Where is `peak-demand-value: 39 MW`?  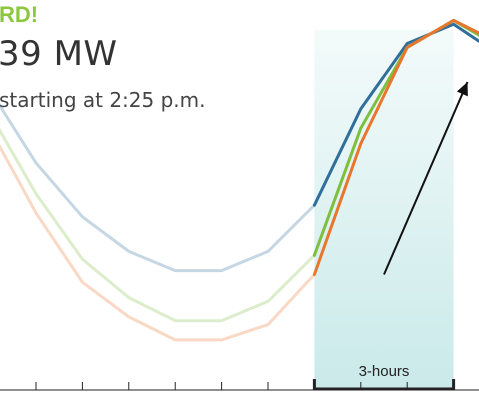 peak-demand-value: 39 MW is located at coordinates (59, 54).